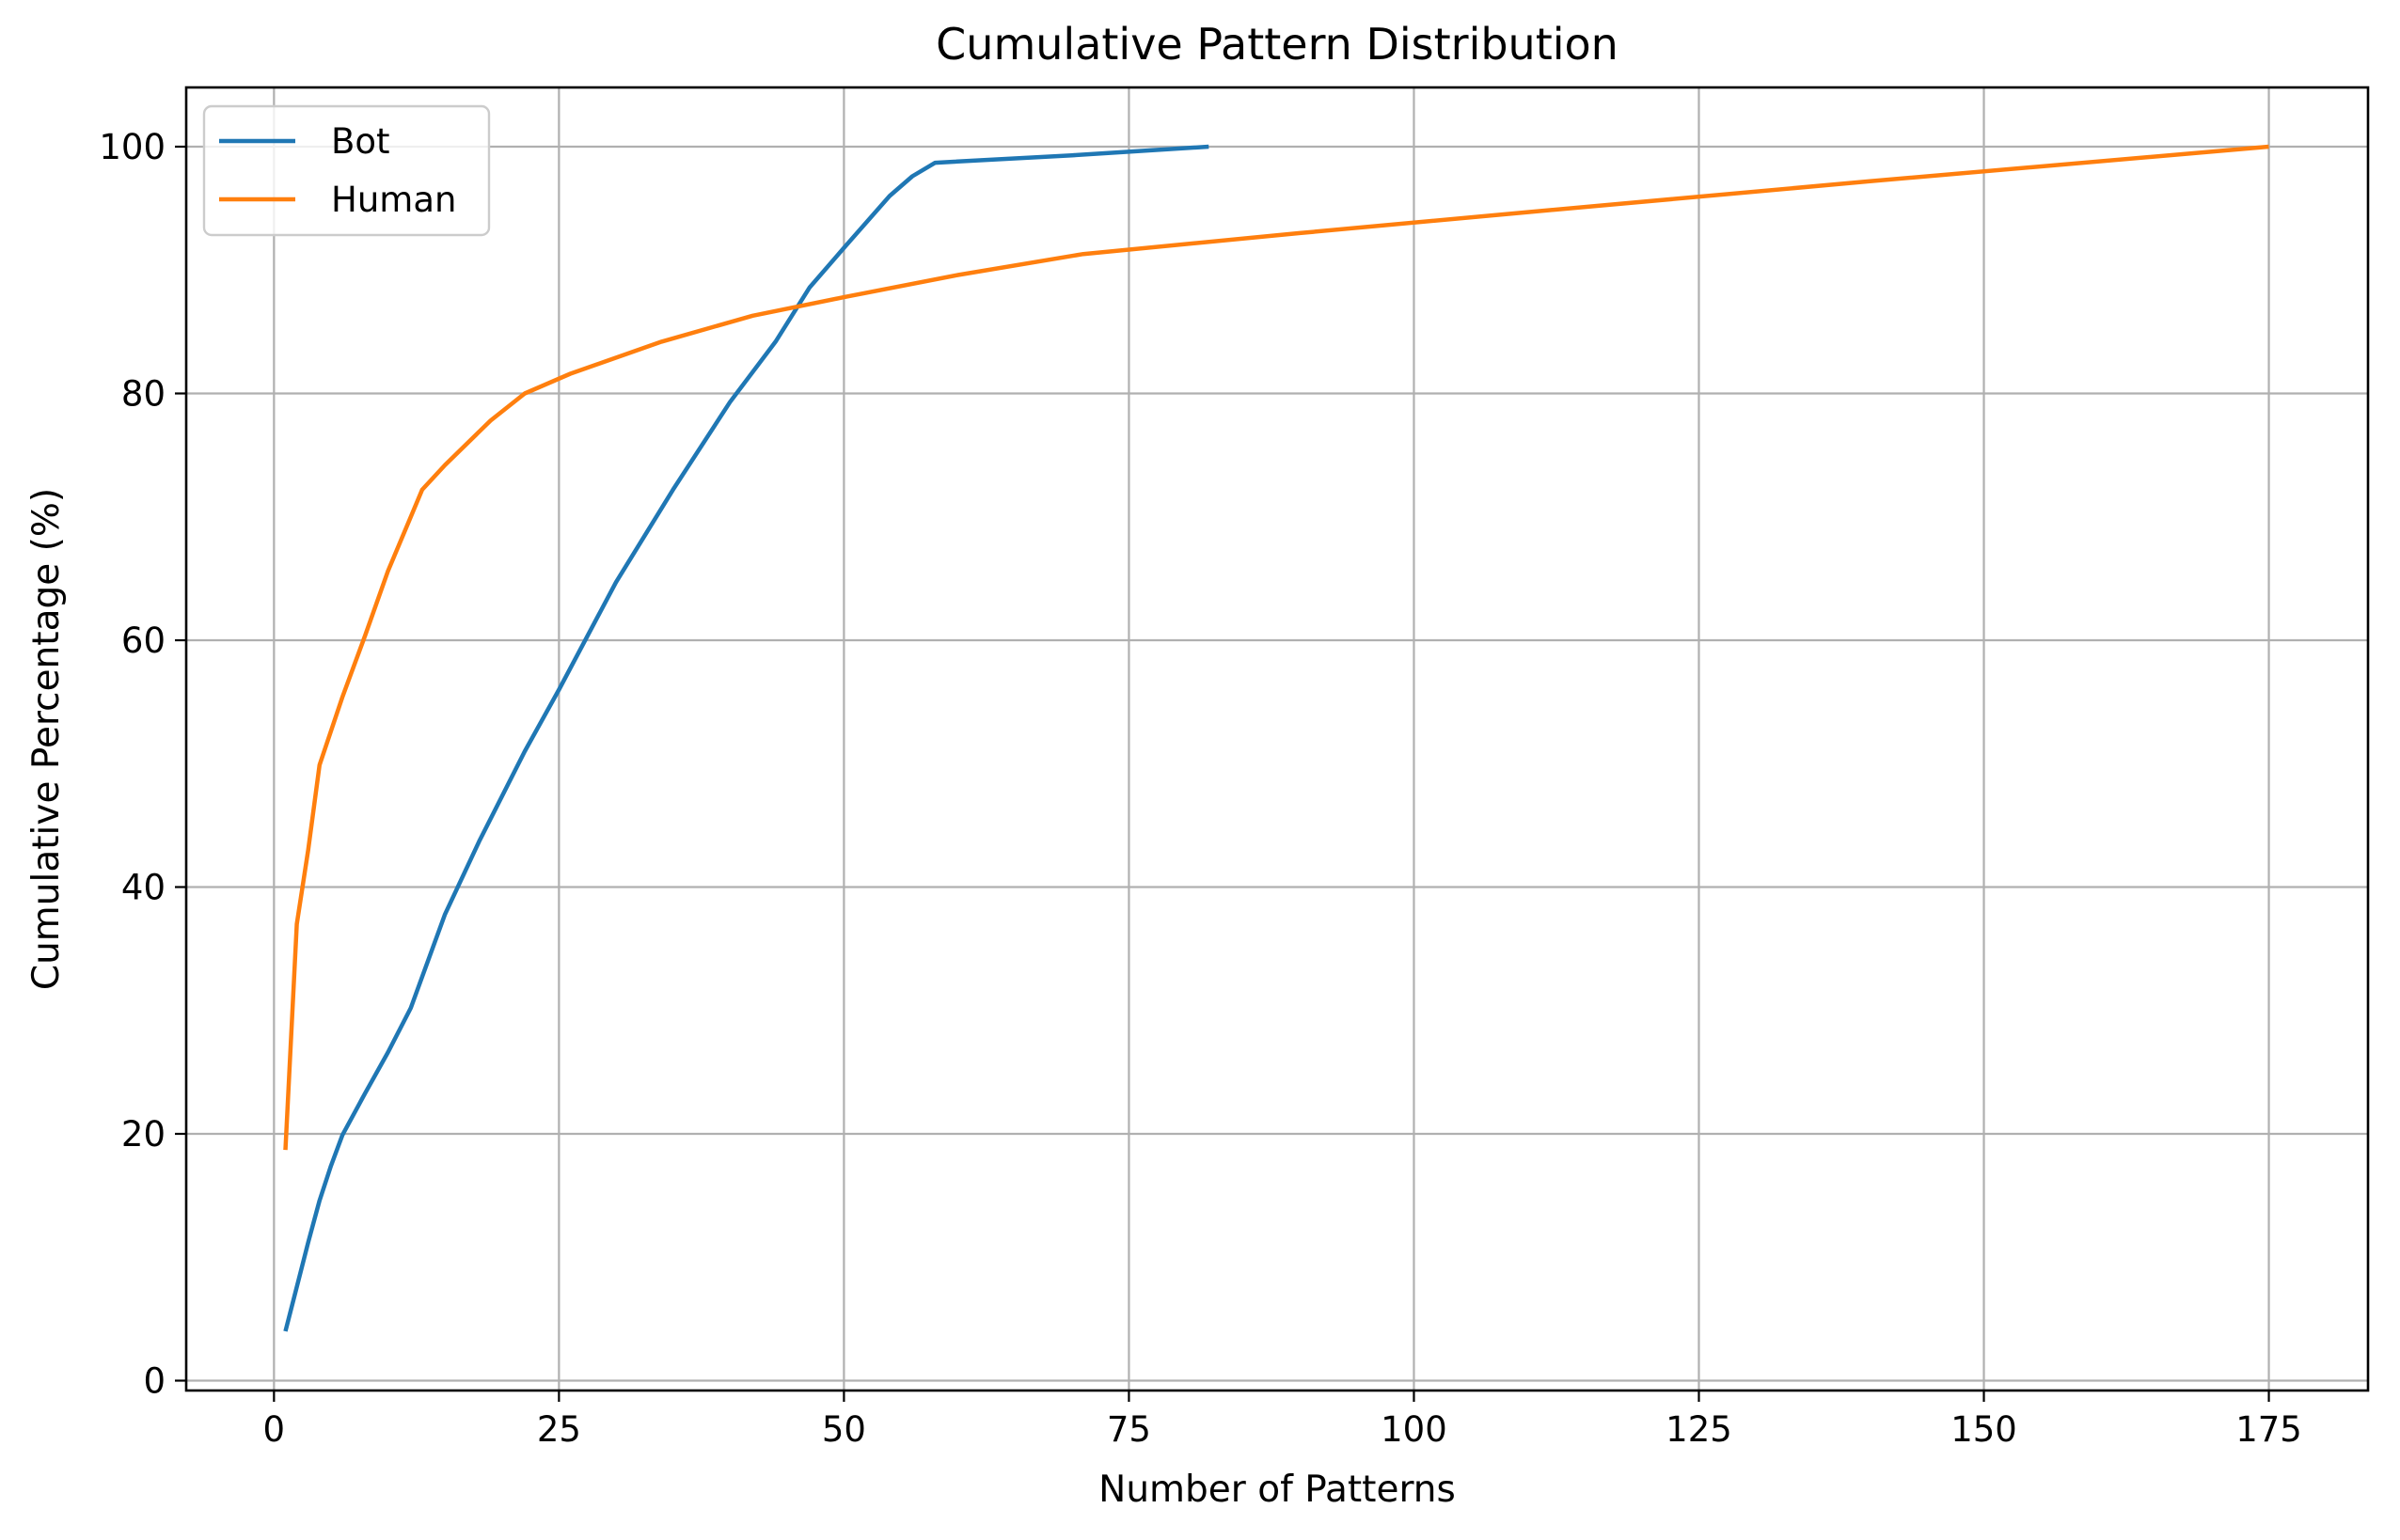 The width and height of the screenshot is (2400, 1540). What do you see at coordinates (1277, 44) in the screenshot?
I see `chart-title: Cumulative Pattern Distribution` at bounding box center [1277, 44].